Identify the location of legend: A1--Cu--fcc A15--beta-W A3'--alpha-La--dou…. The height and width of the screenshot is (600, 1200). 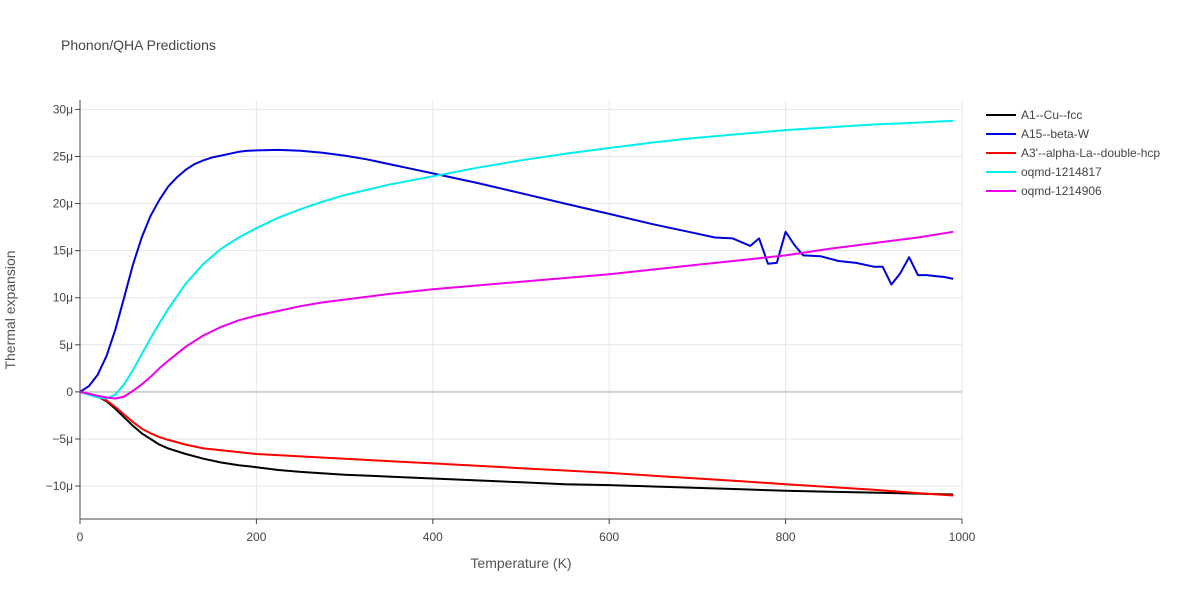
(1073, 153).